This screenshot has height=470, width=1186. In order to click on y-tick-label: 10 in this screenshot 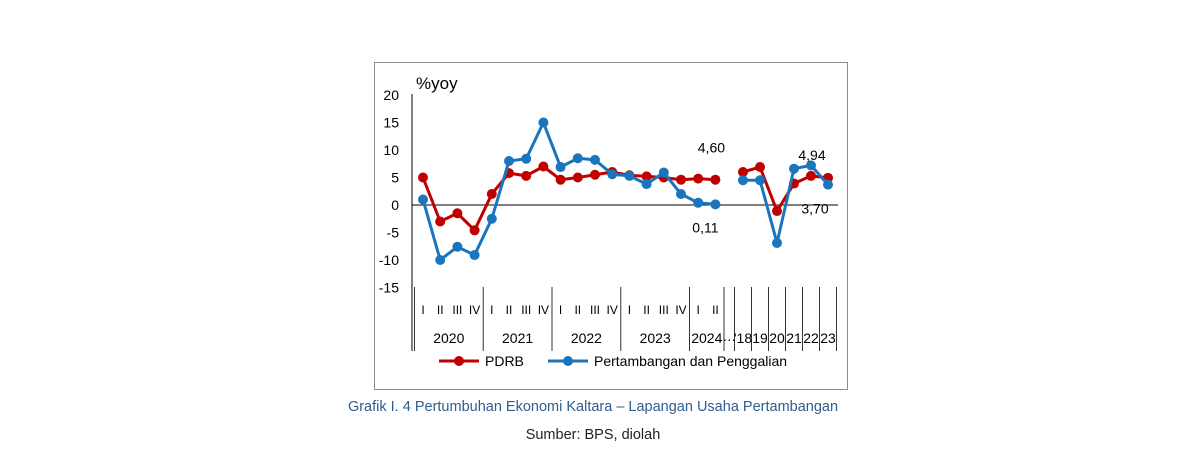, I will do `click(391, 150)`.